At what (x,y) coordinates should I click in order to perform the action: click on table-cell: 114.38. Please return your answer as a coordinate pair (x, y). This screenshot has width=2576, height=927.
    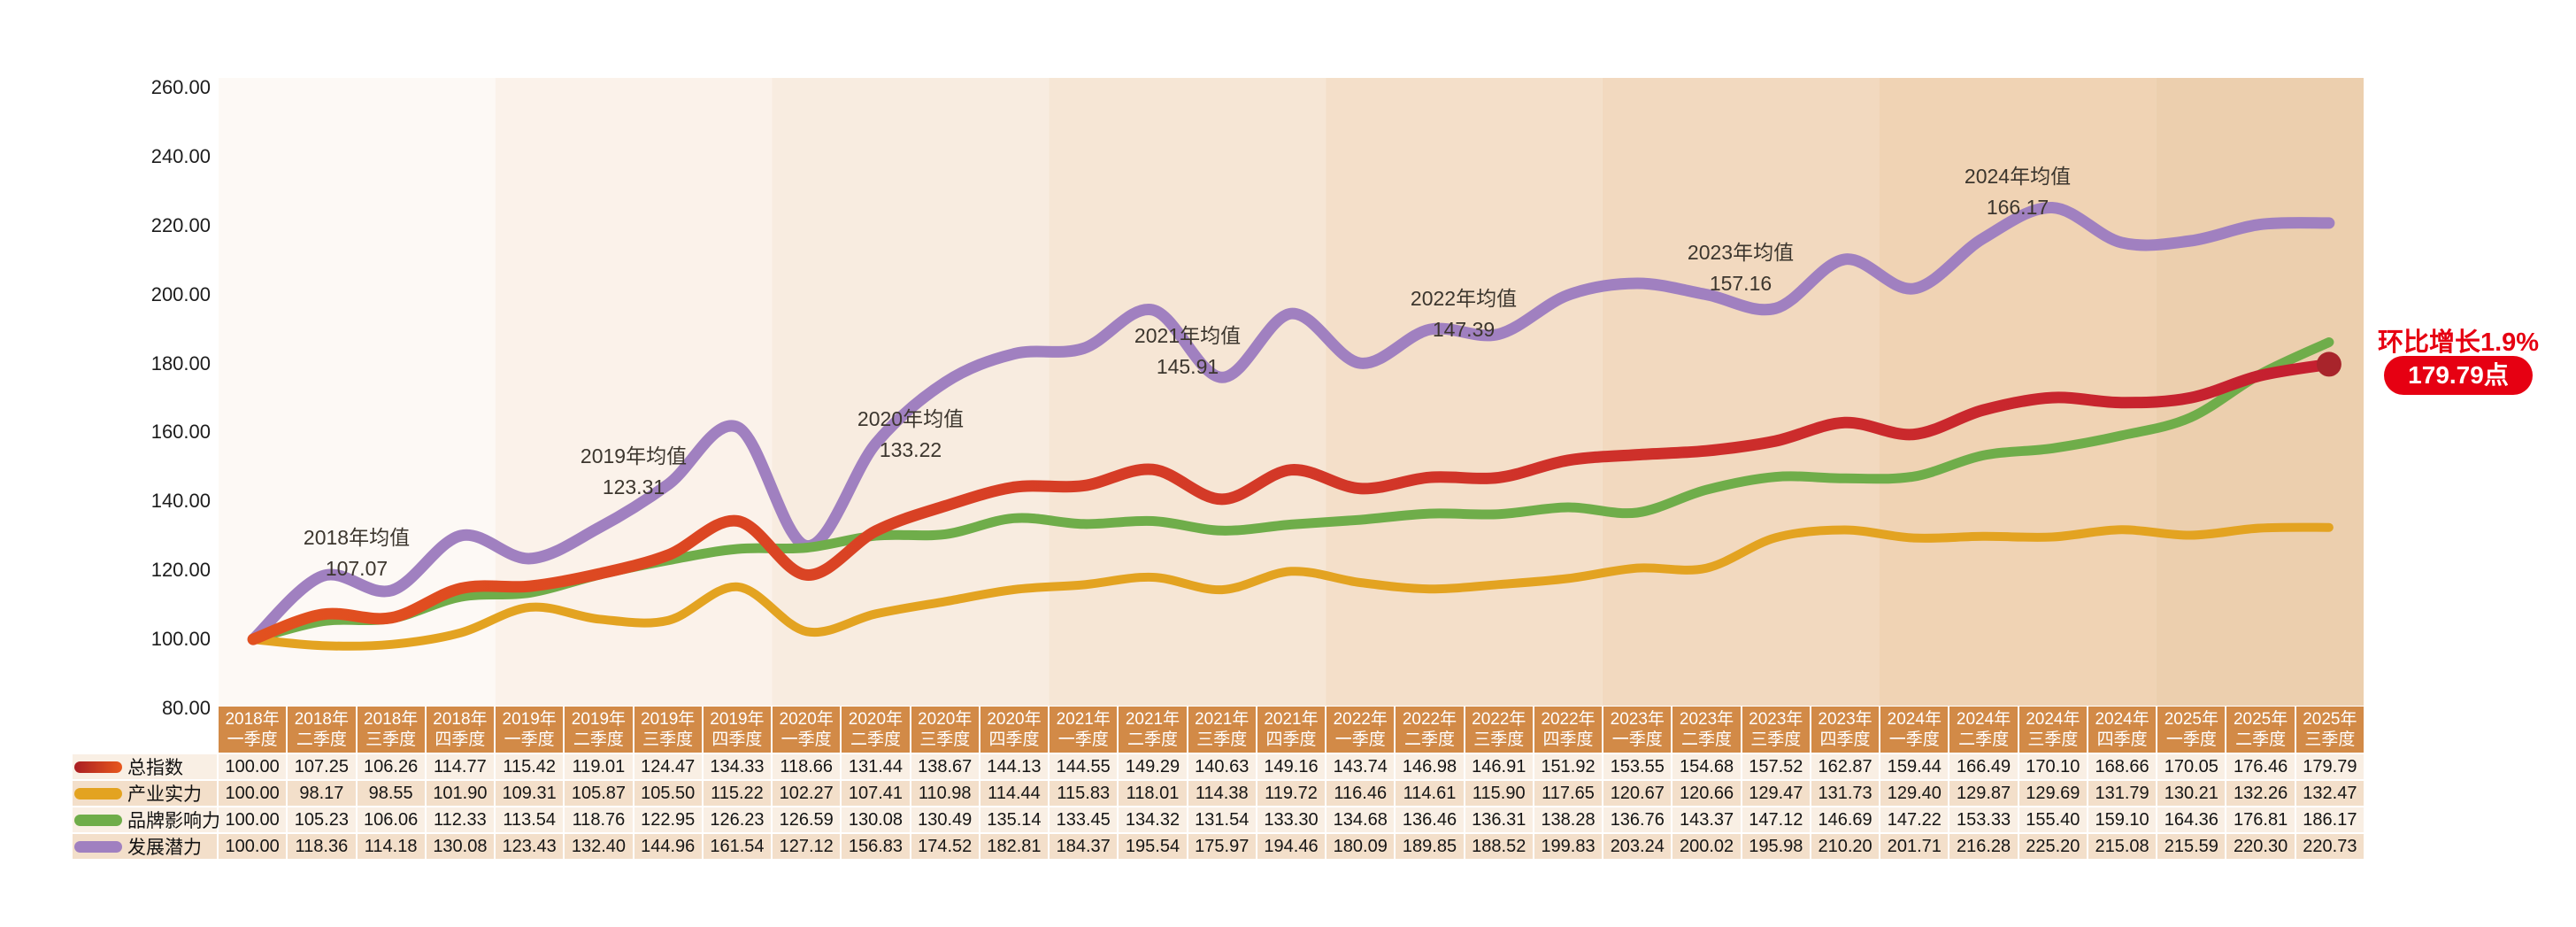
    Looking at the image, I should click on (1222, 793).